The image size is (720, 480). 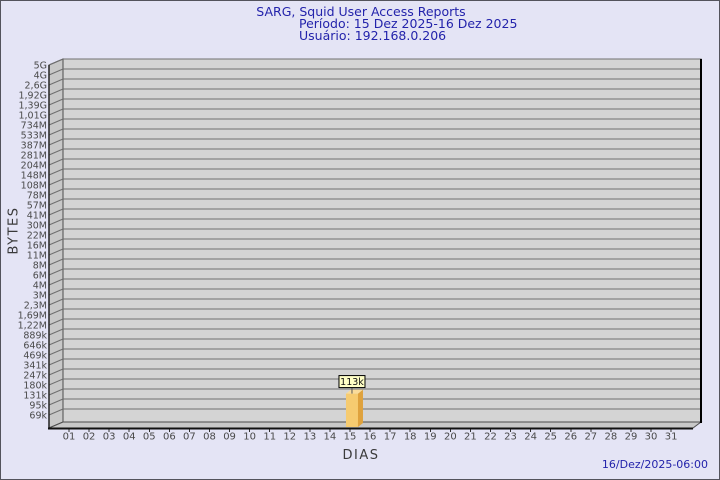 I want to click on bar-side, so click(x=360, y=408).